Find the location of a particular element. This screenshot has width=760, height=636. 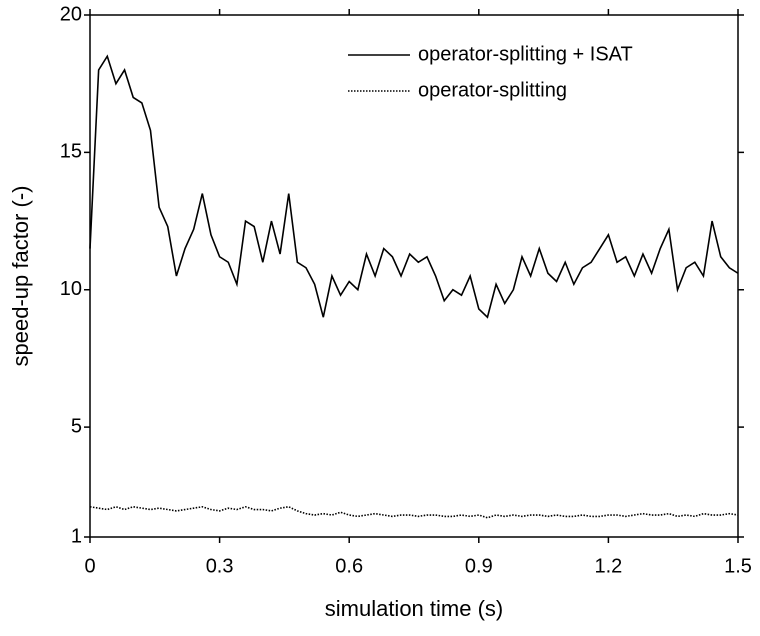

y-tick-label: 20 is located at coordinates (71, 14).